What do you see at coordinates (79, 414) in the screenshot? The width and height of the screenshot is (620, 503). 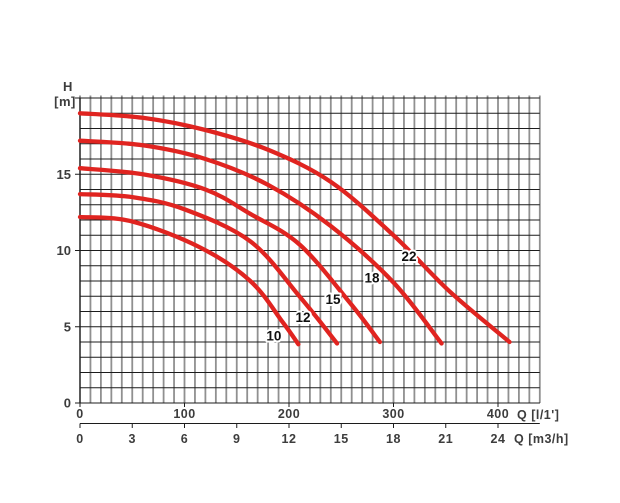 I see `x-primary-tick-label: 0` at bounding box center [79, 414].